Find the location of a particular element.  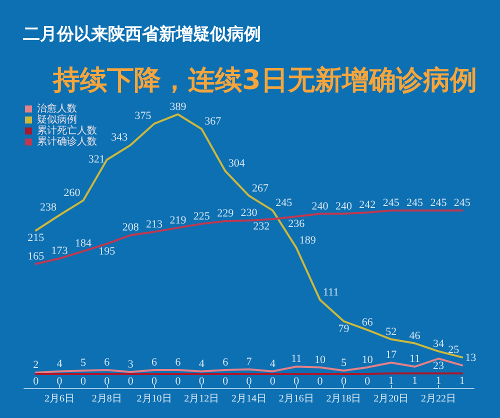

data-label: 23 is located at coordinates (438, 366).